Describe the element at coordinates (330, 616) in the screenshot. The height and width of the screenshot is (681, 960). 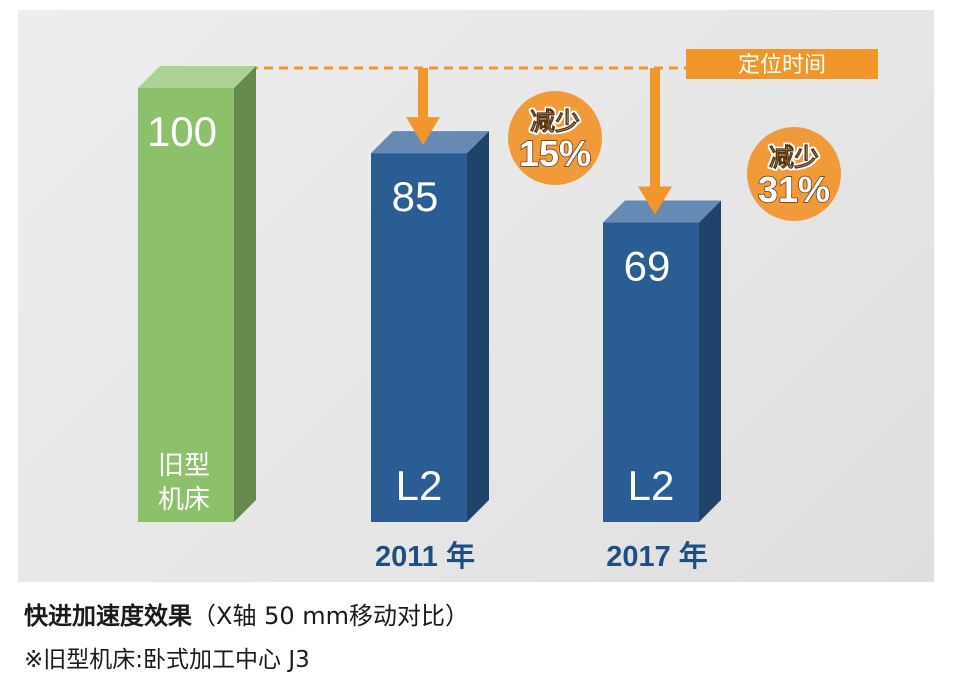
I see `caption-subtitle: （X轴 50 mm移动对比）` at that location.